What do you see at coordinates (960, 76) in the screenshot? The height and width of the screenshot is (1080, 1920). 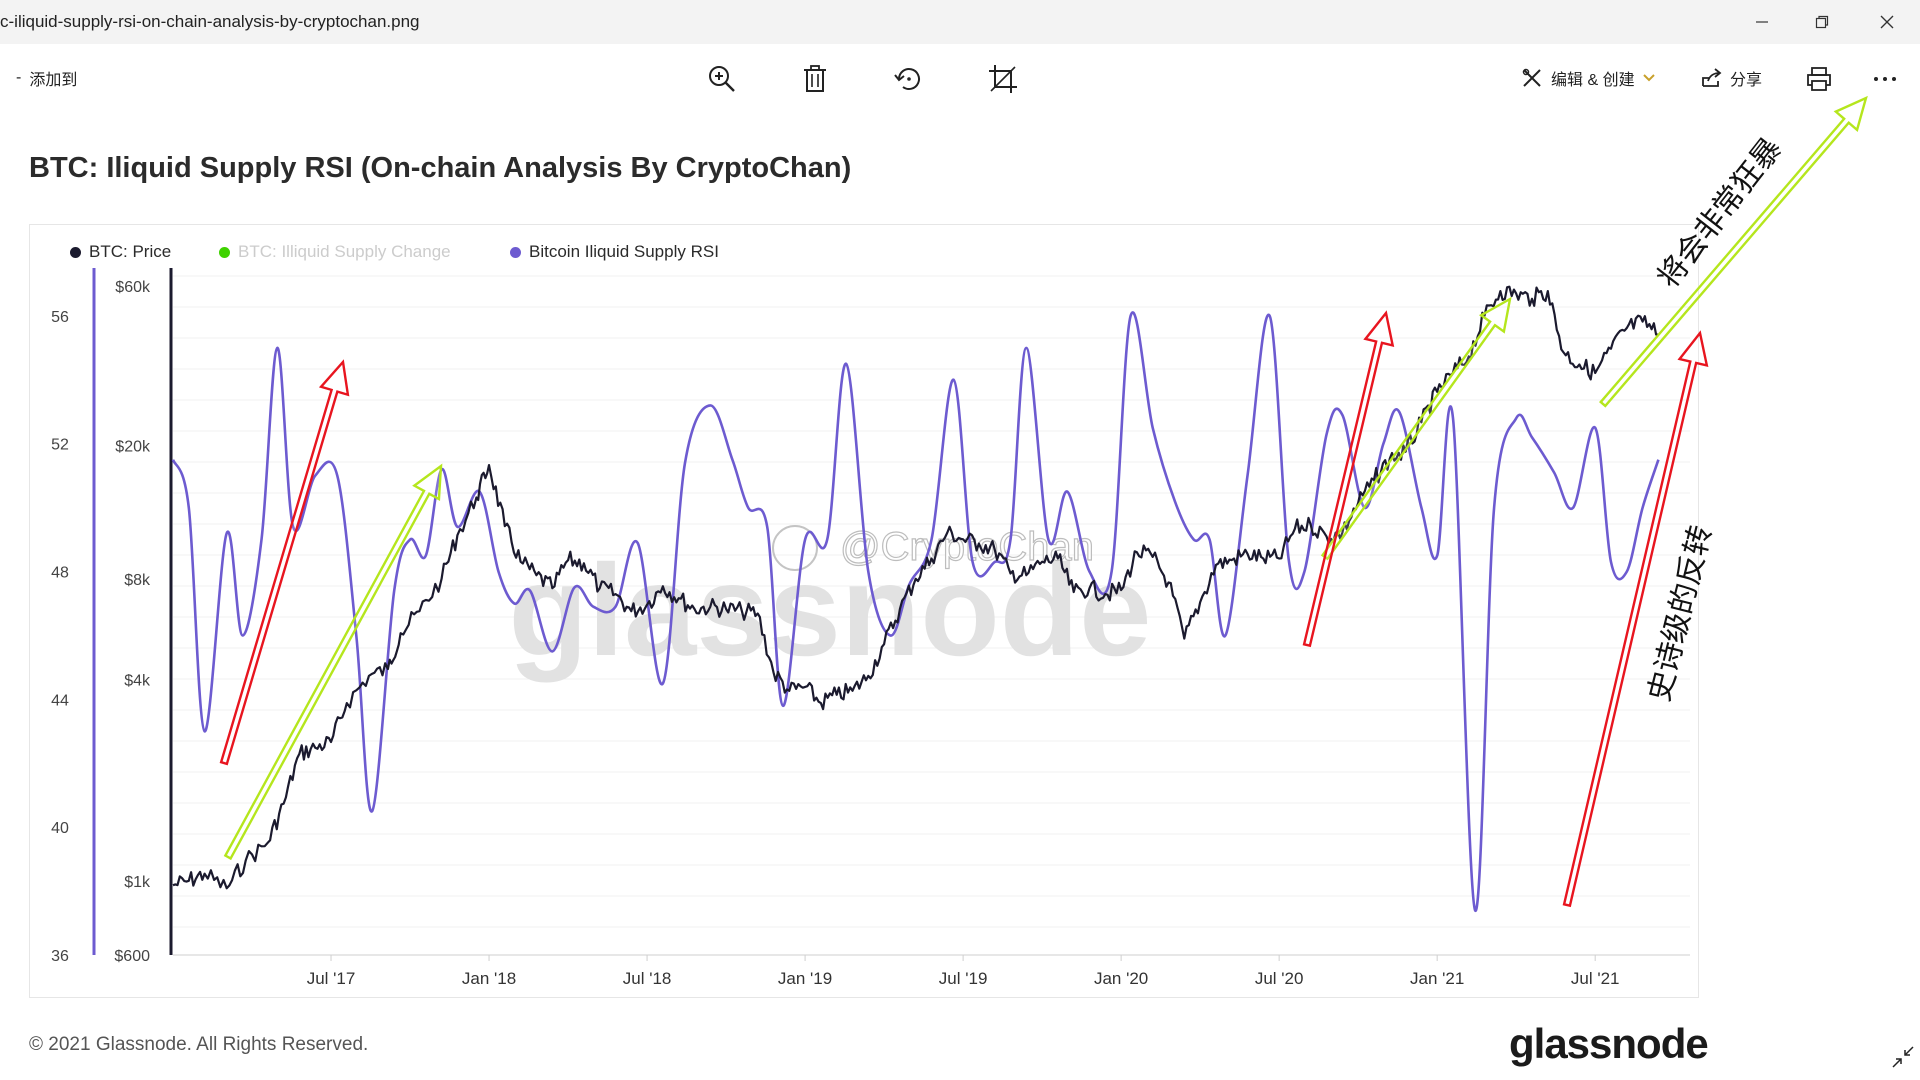 I see `photo-toolbar: - 添加到 编辑 & 创建 分享` at bounding box center [960, 76].